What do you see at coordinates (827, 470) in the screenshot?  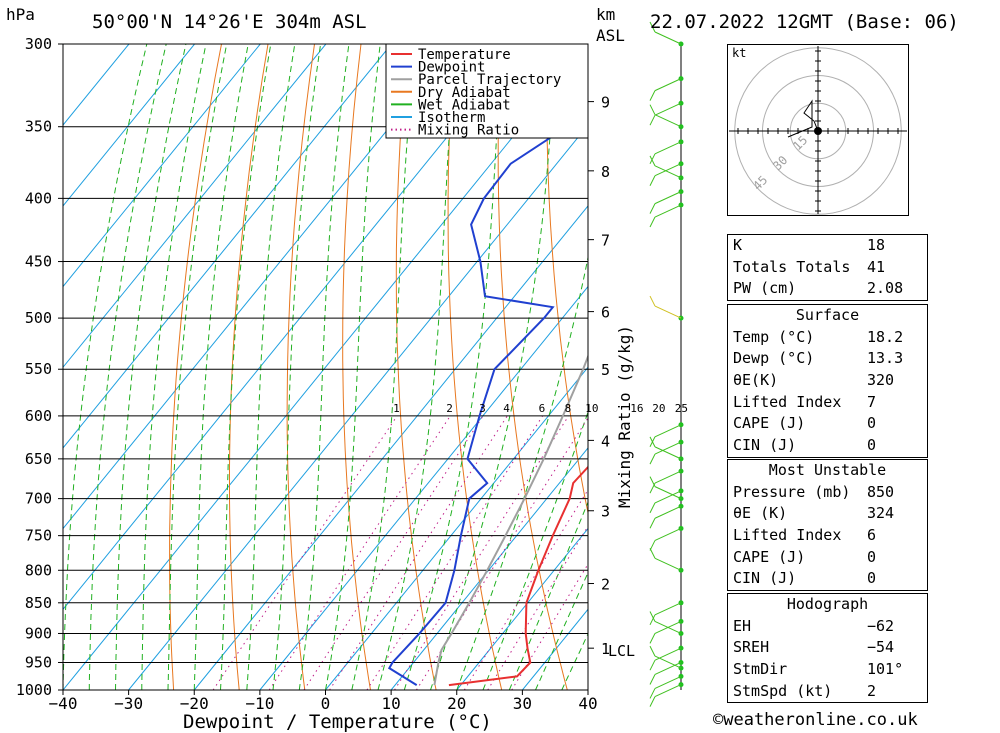 I see `most-unstable-title: Most Unstable` at bounding box center [827, 470].